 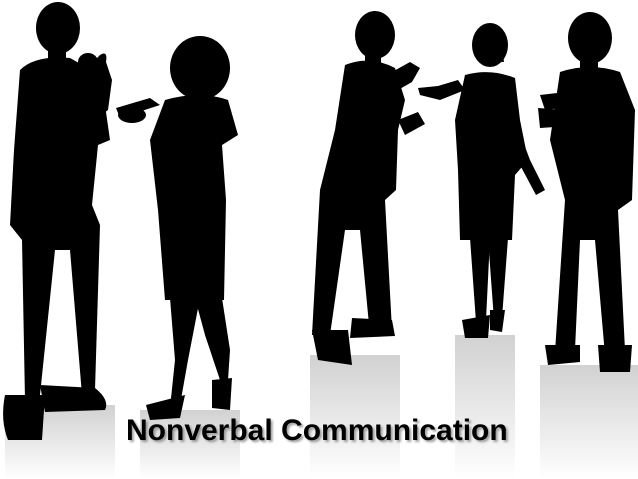 What do you see at coordinates (586, 192) in the screenshot?
I see `man-arms-crossed-silhouette` at bounding box center [586, 192].